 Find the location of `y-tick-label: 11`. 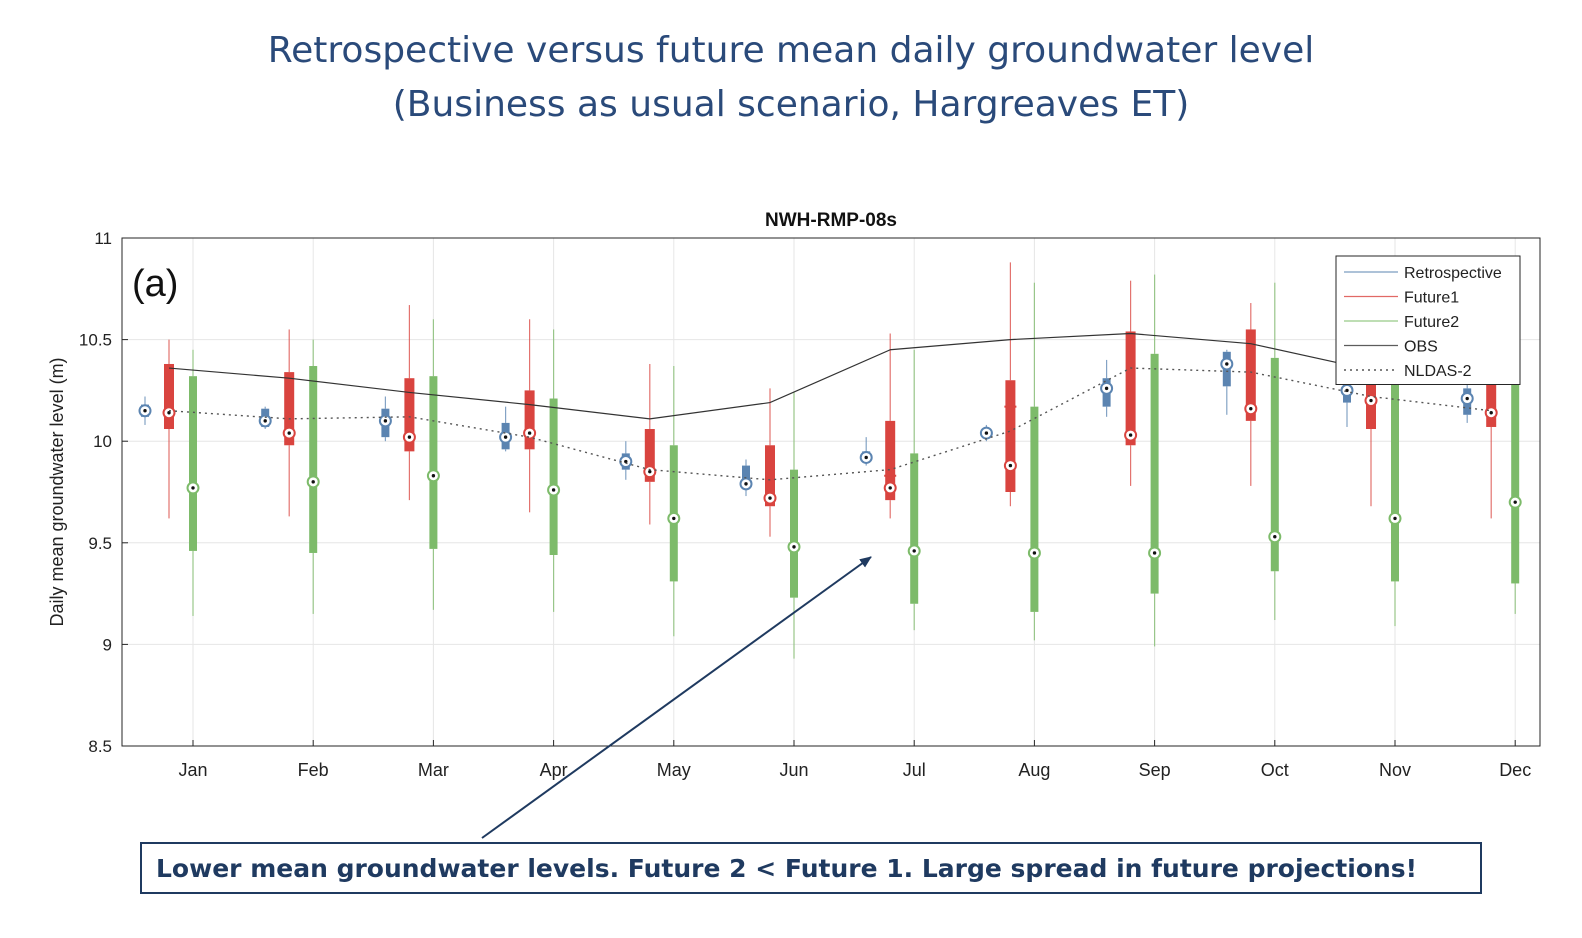

y-tick-label: 11 is located at coordinates (103, 238).